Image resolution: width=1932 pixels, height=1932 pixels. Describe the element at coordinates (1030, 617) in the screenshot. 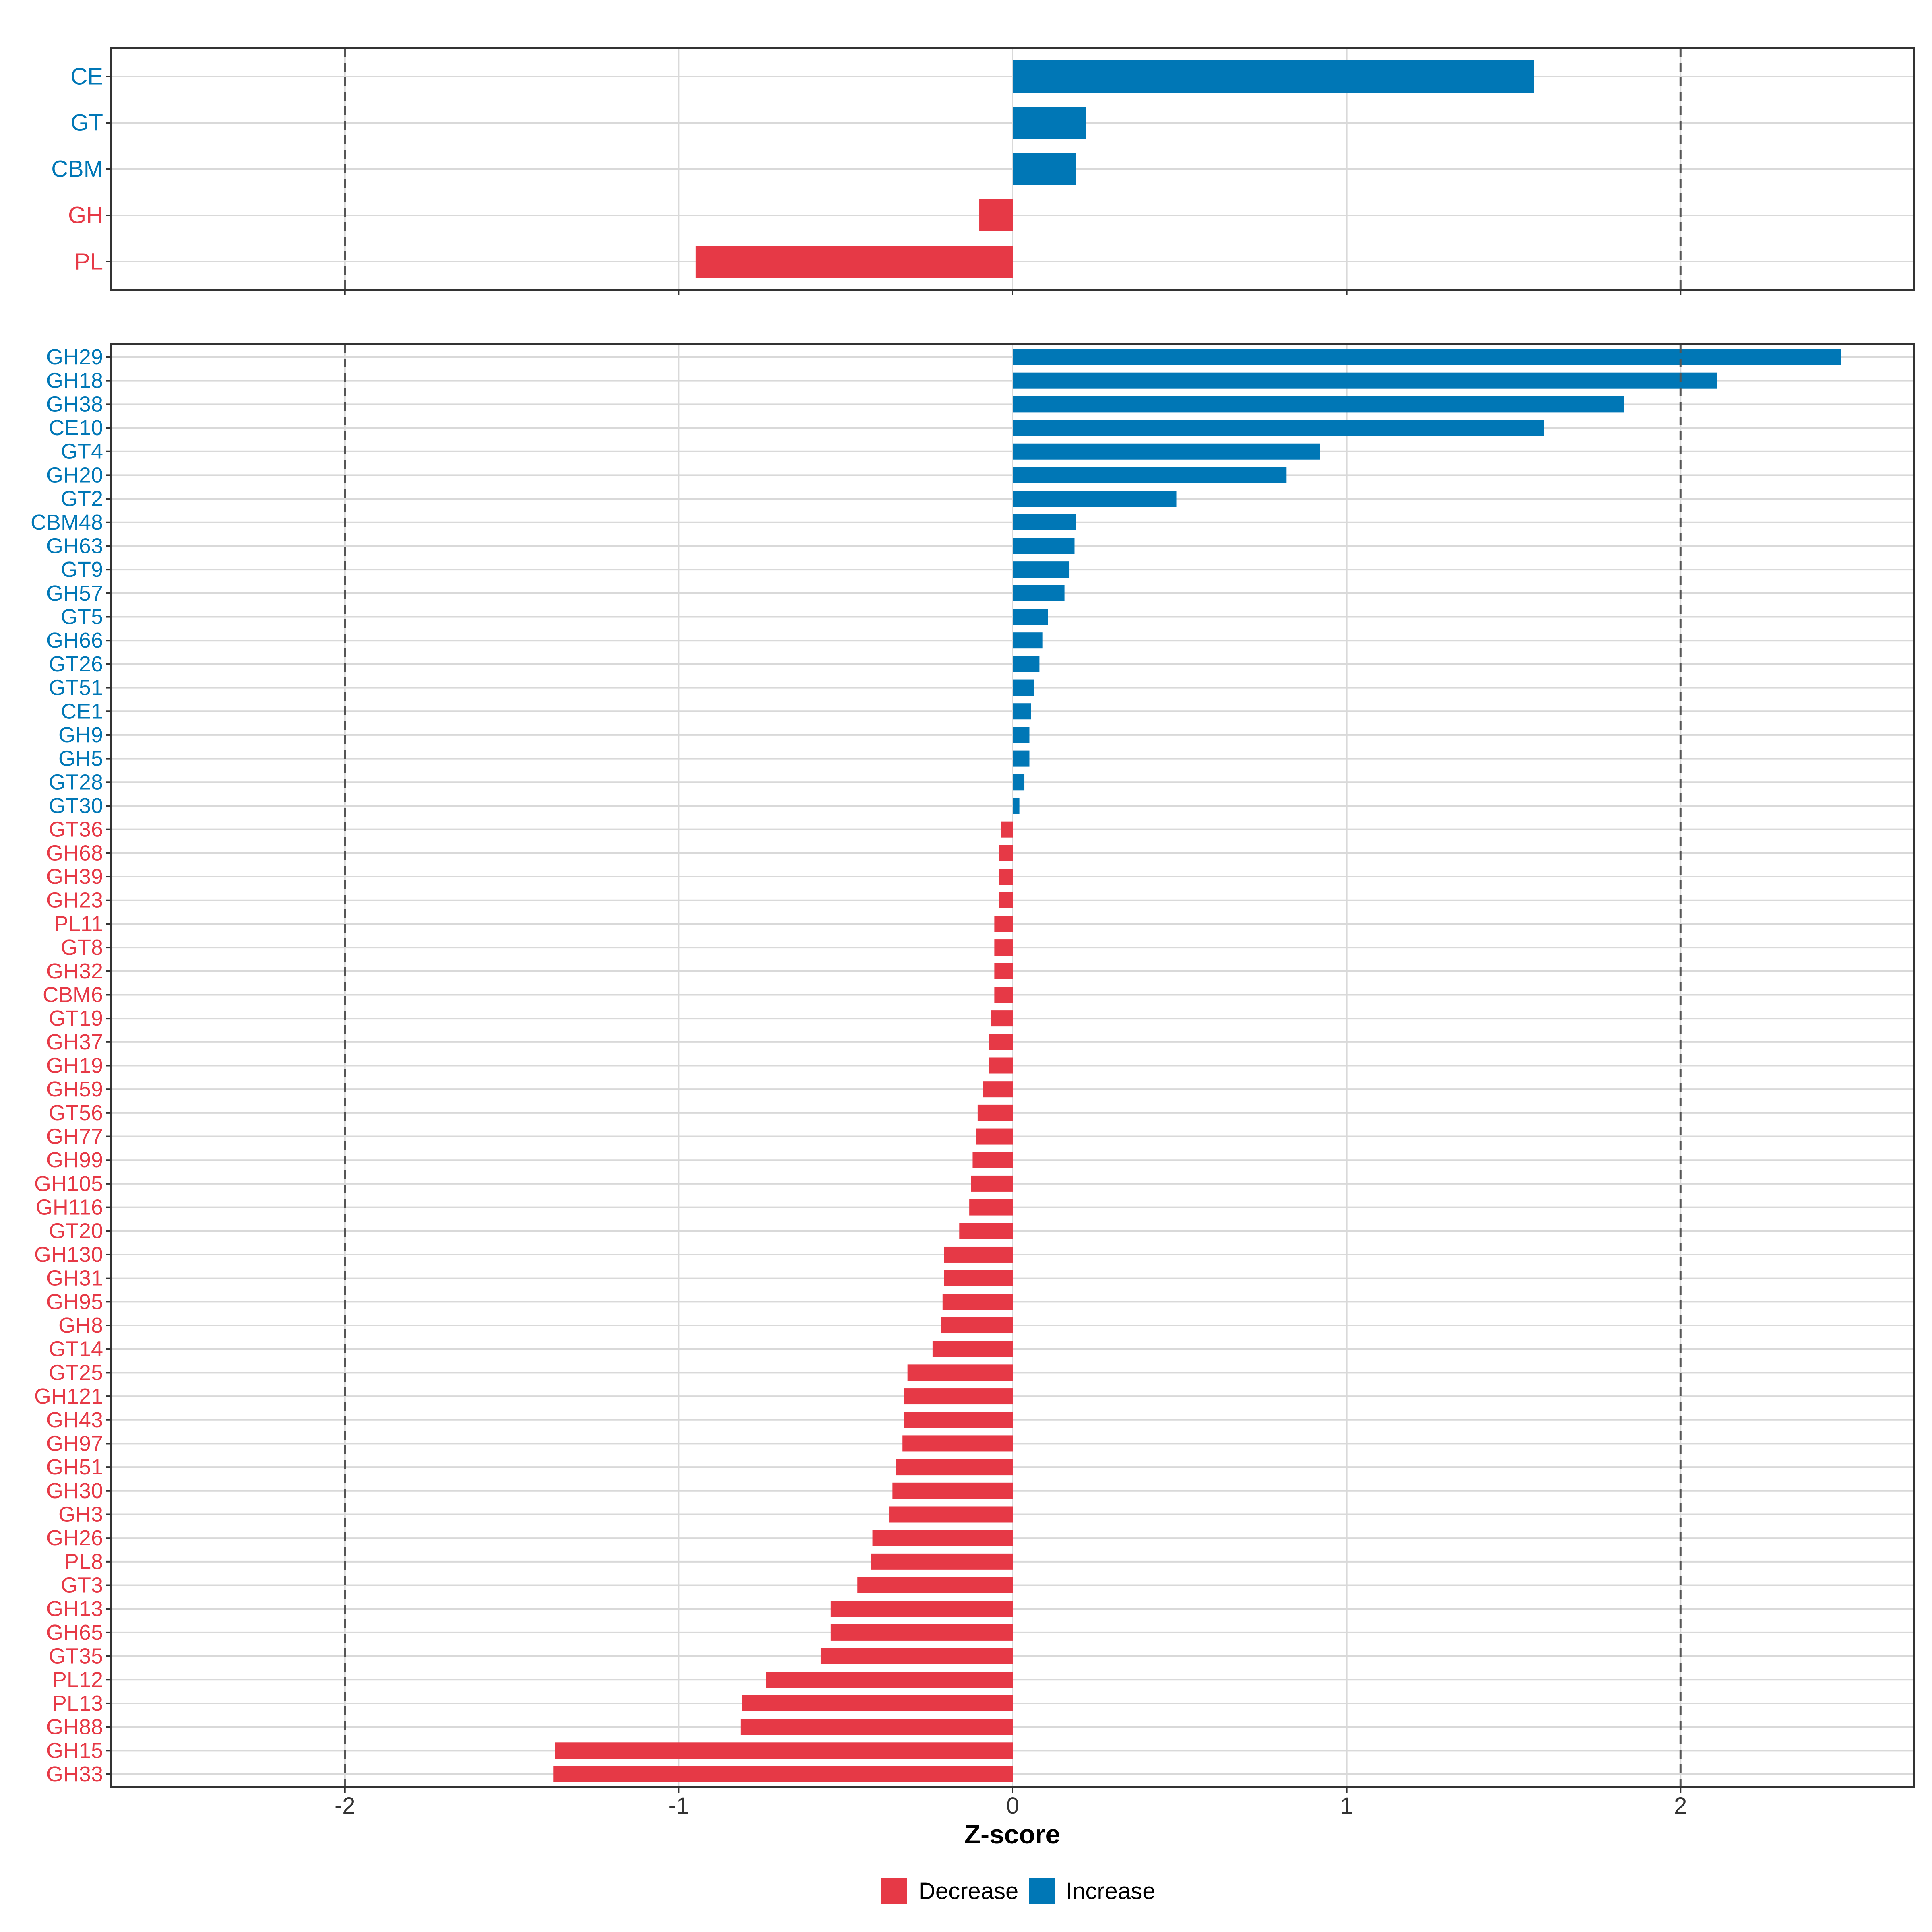

I see `bar-gt5` at that location.